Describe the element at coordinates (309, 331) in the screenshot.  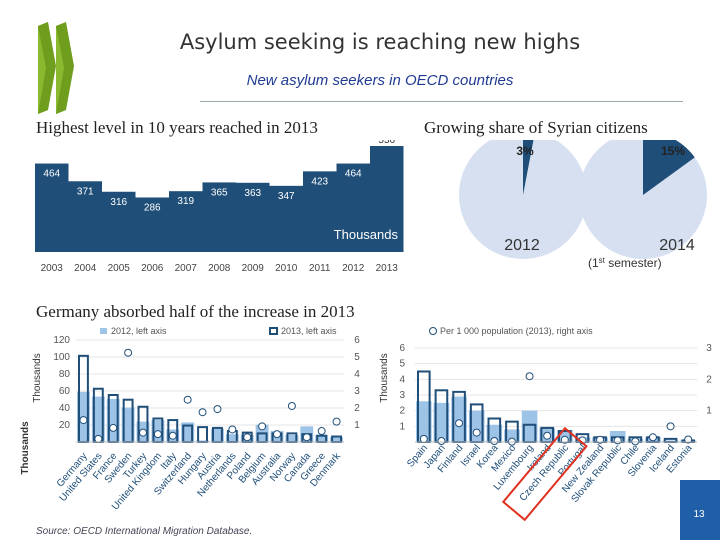
I see `legend-label-2013: 2013, left axis` at that location.